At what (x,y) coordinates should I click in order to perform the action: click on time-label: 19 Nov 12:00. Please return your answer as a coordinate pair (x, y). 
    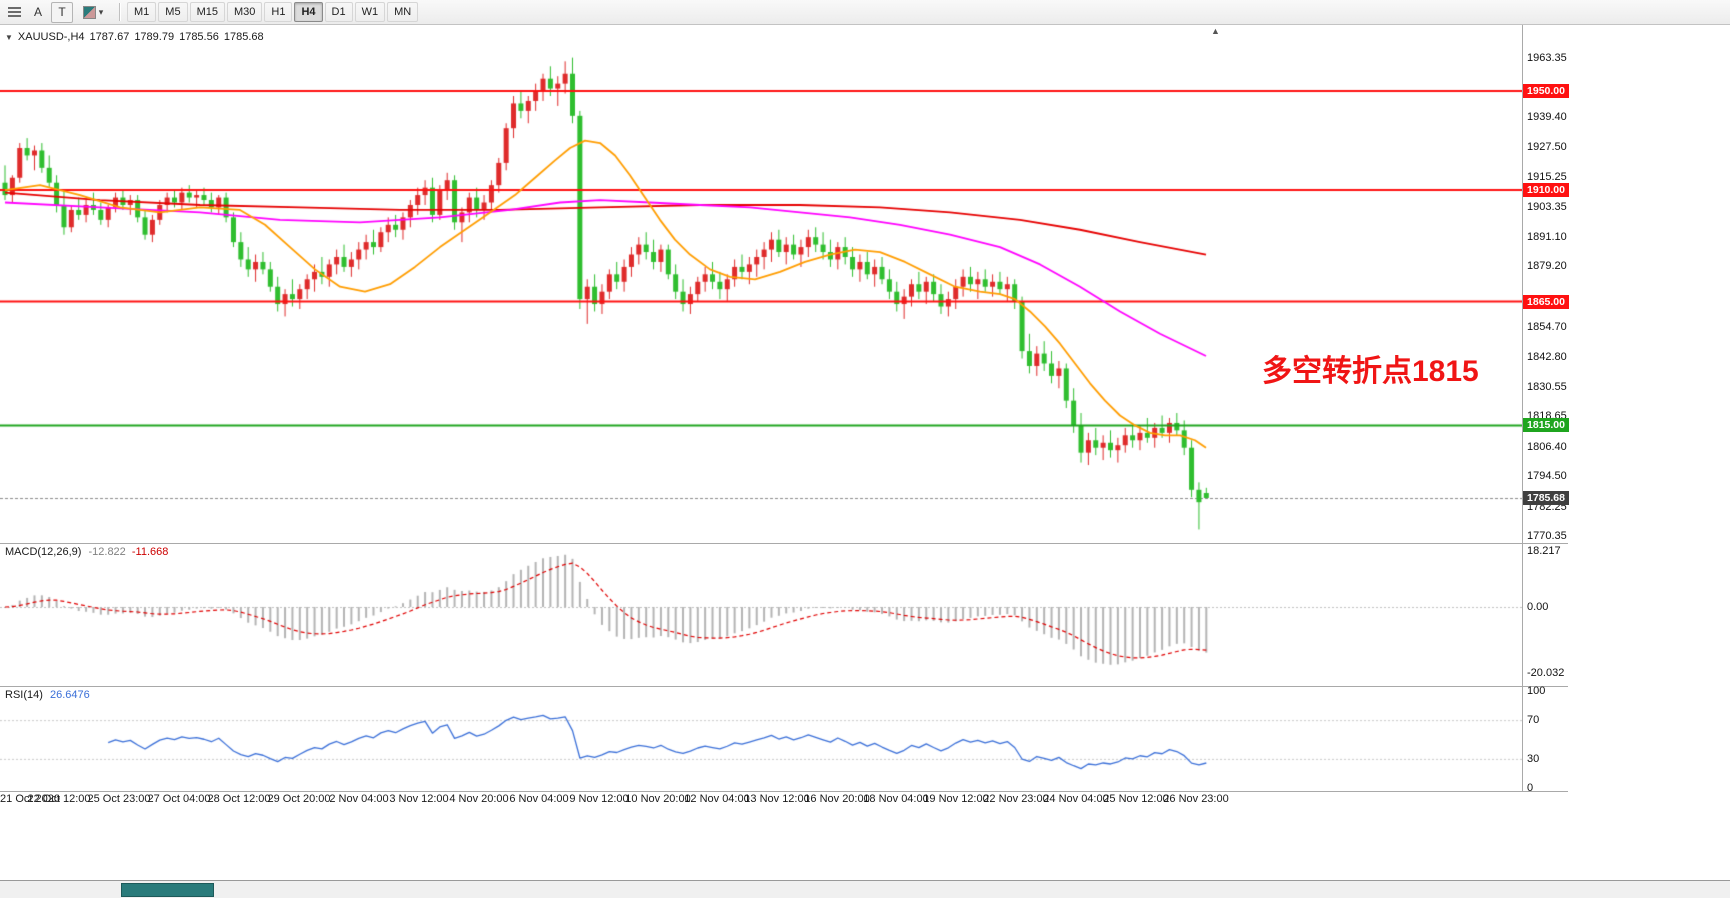
    Looking at the image, I should click on (956, 799).